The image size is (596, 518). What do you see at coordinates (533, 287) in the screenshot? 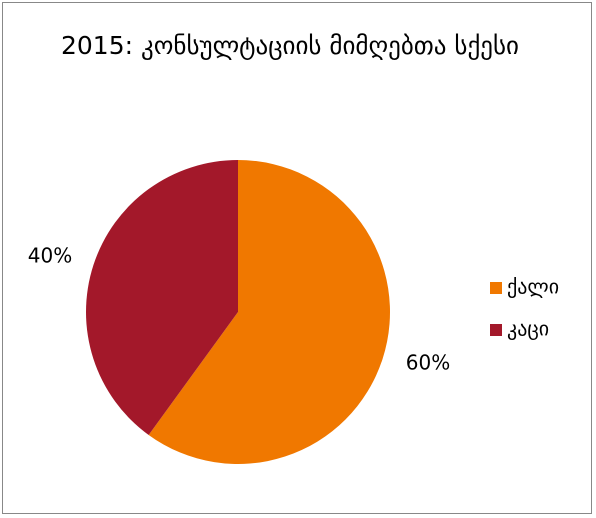
I see `legend-label: ქალი` at bounding box center [533, 287].